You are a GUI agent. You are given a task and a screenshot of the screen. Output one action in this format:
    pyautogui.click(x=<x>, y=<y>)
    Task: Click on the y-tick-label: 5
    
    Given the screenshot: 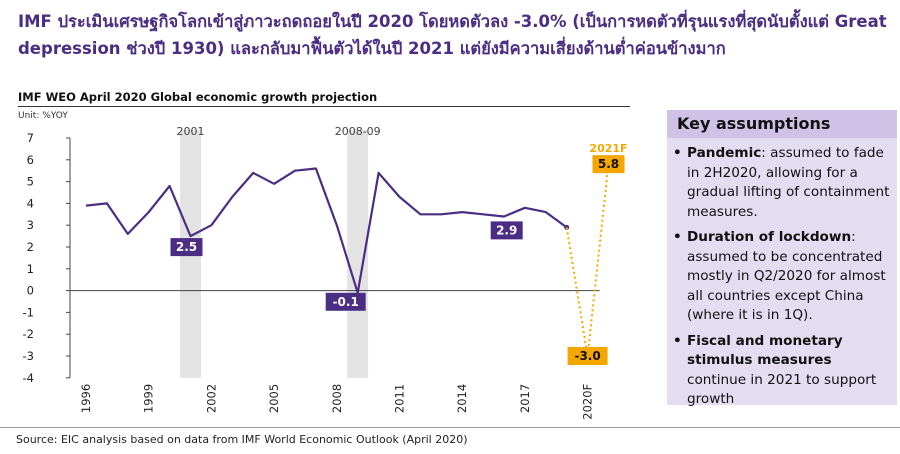 What is the action you would take?
    pyautogui.click(x=30, y=182)
    